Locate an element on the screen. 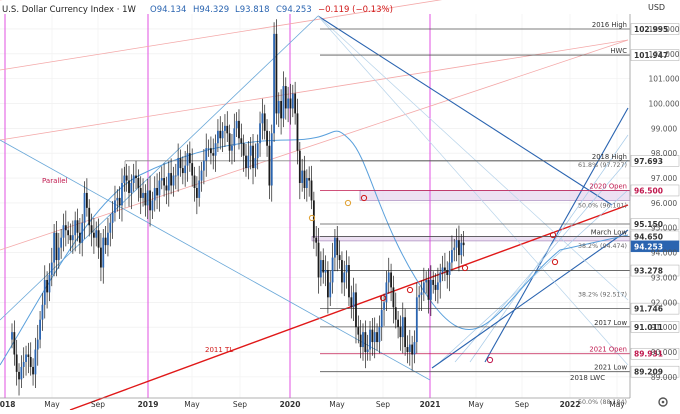  y-tick-label: 97.000 is located at coordinates (664, 178).